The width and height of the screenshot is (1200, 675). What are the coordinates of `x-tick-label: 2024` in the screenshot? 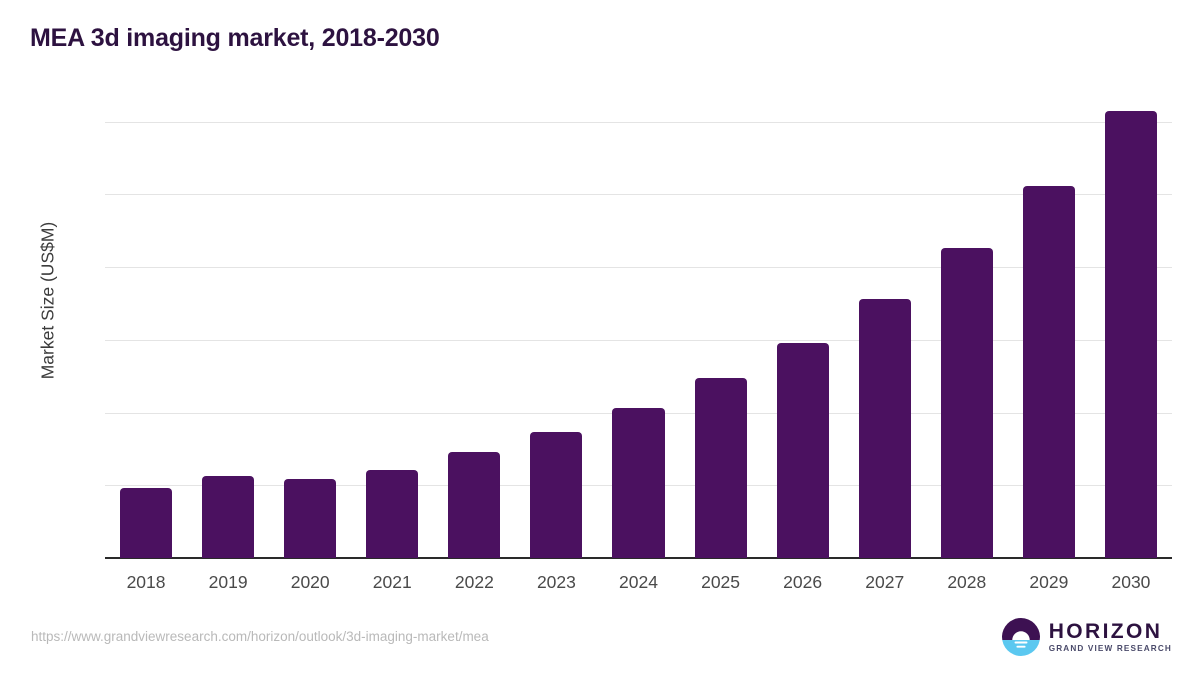 It's located at (638, 582).